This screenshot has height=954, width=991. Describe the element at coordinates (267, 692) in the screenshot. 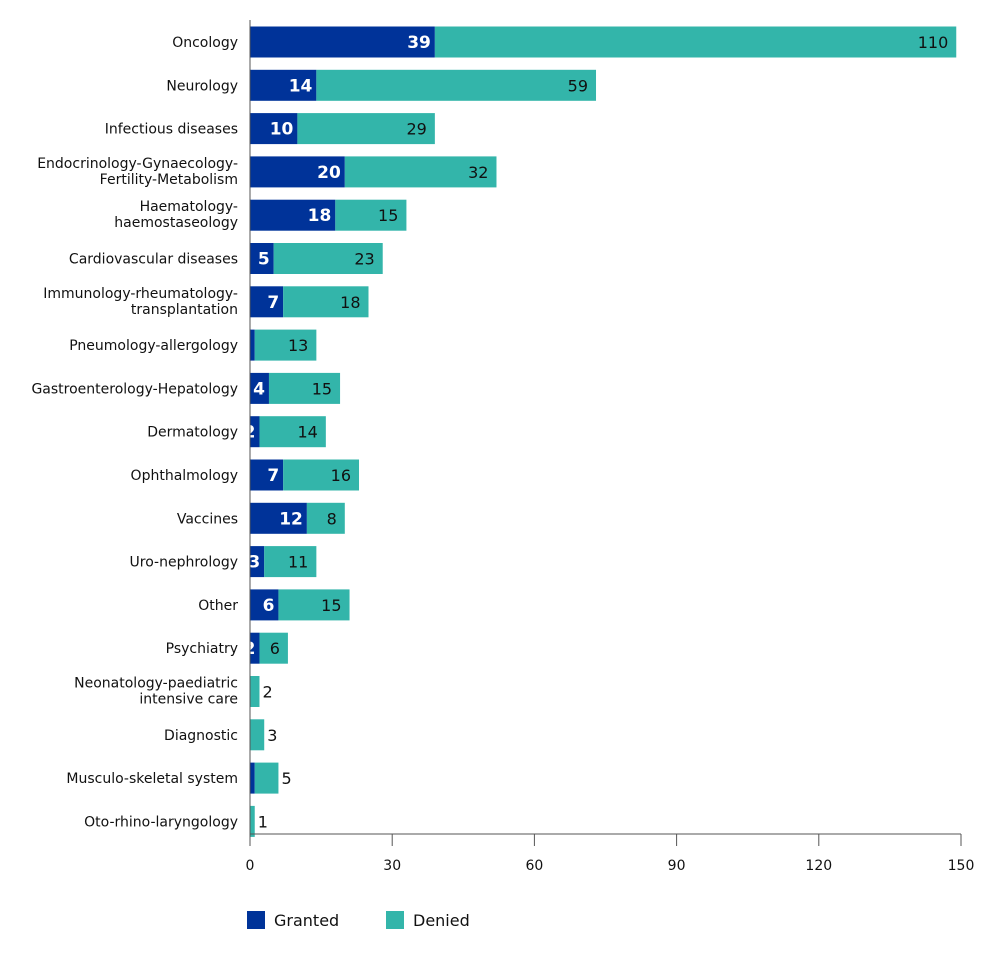

I see `data-label-denied: 2` at that location.